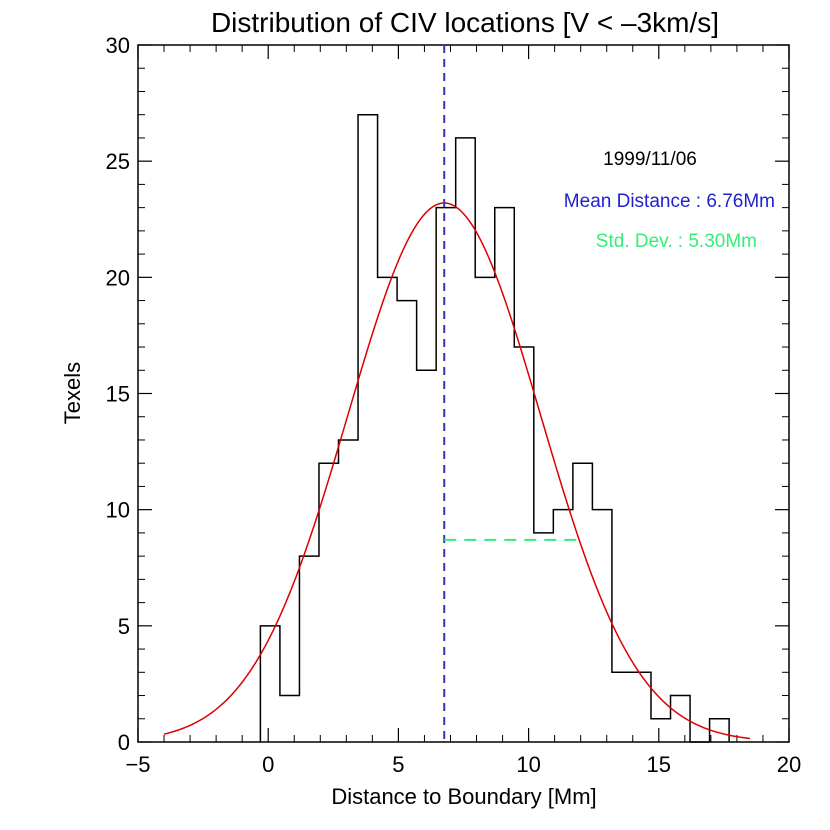  Describe the element at coordinates (124, 626) in the screenshot. I see `y-tick-label: 5` at that location.